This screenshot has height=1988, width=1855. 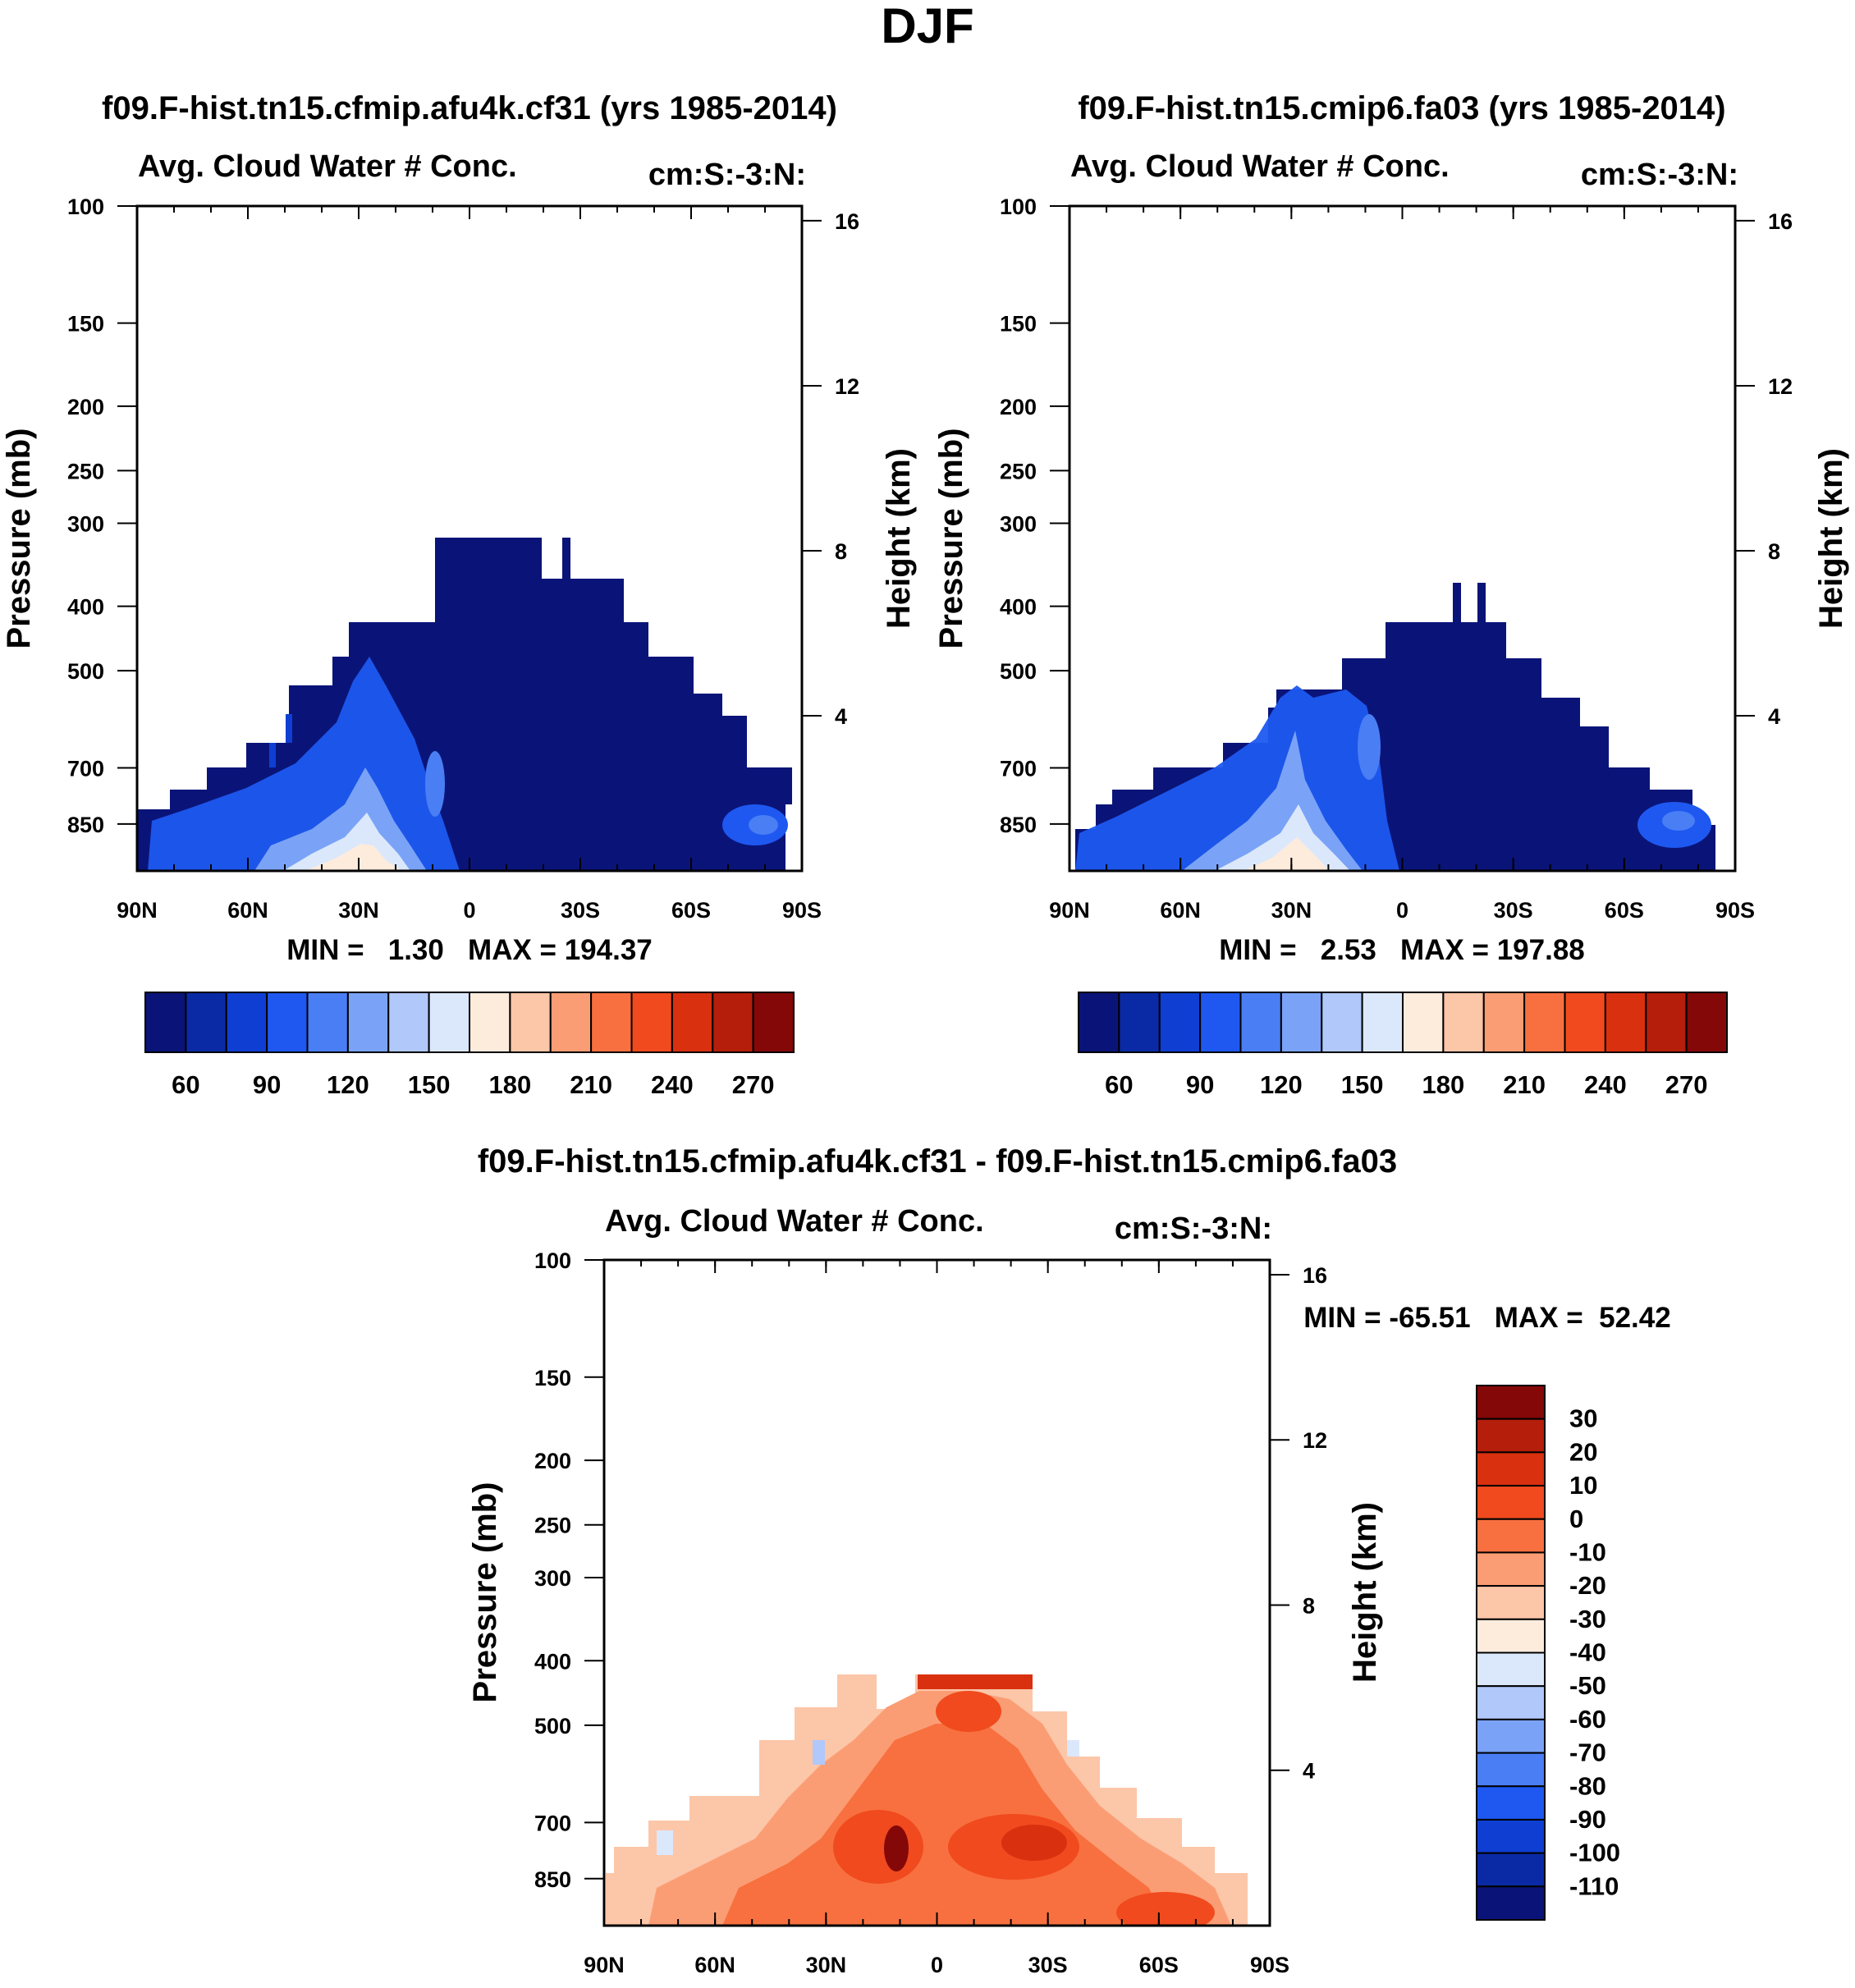 I want to click on colorbar-label: -40, so click(x=1587, y=1652).